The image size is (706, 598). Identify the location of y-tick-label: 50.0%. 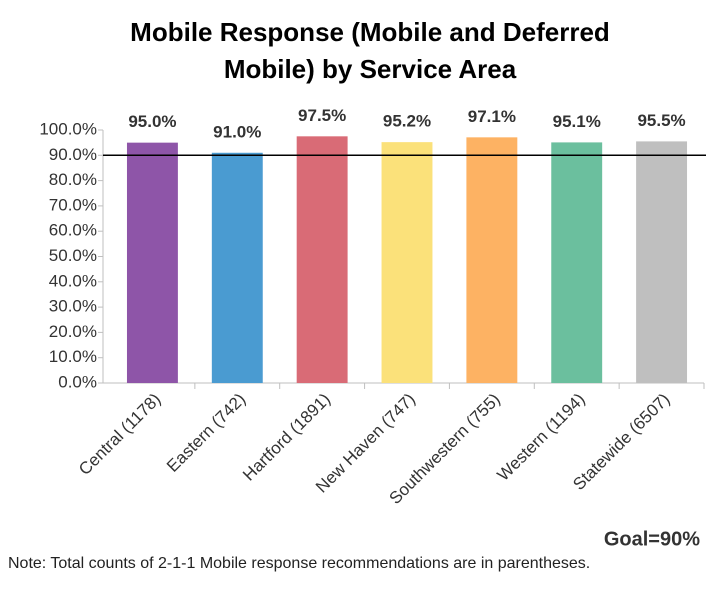
(73, 255).